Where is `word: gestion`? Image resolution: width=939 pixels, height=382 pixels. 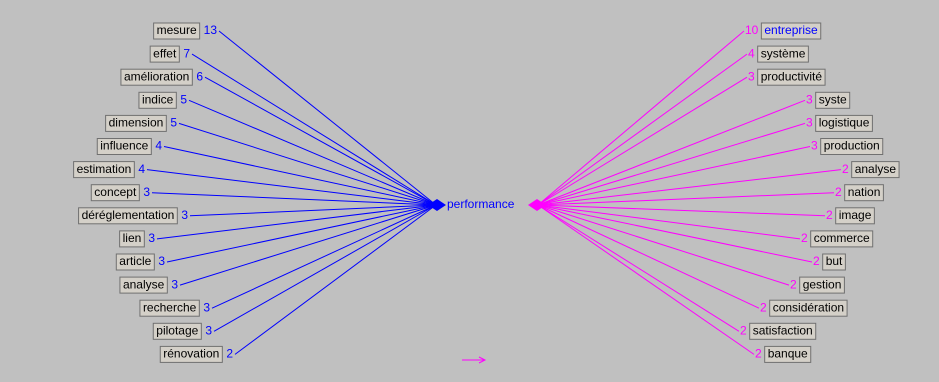
word: gestion is located at coordinates (822, 284).